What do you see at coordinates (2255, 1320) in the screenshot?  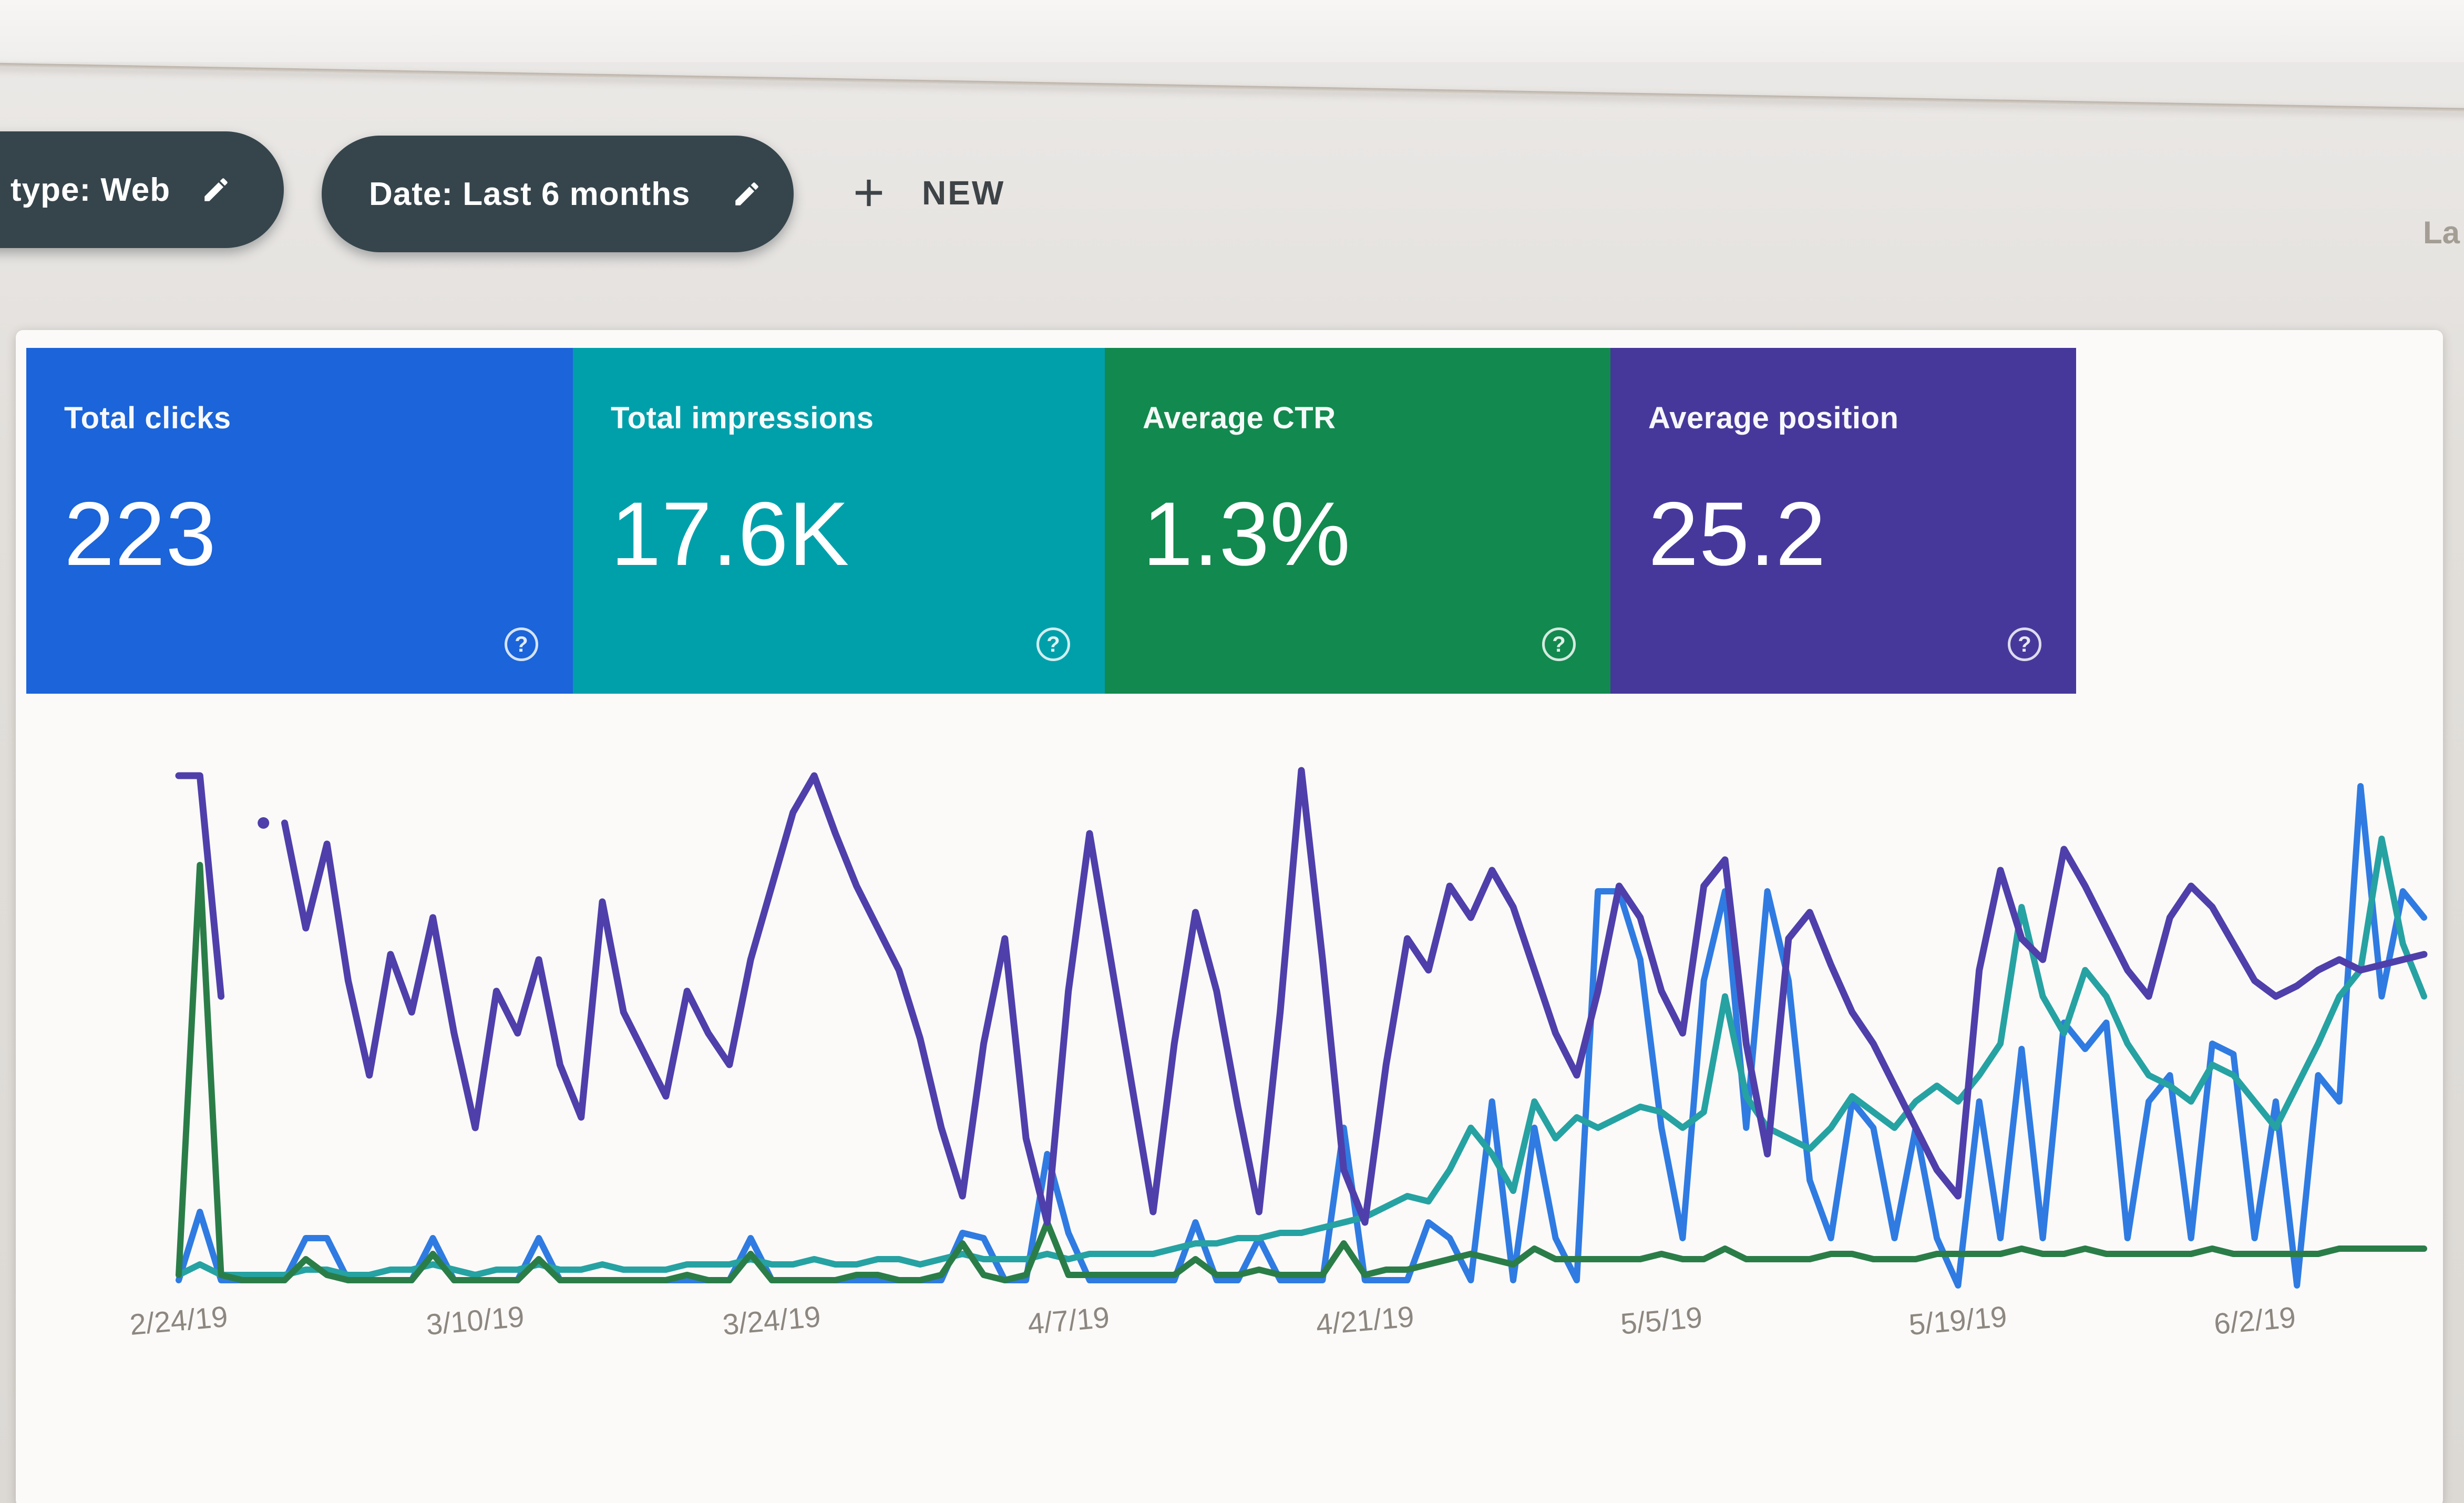 I see `x-axis-label: 6/2/19` at bounding box center [2255, 1320].